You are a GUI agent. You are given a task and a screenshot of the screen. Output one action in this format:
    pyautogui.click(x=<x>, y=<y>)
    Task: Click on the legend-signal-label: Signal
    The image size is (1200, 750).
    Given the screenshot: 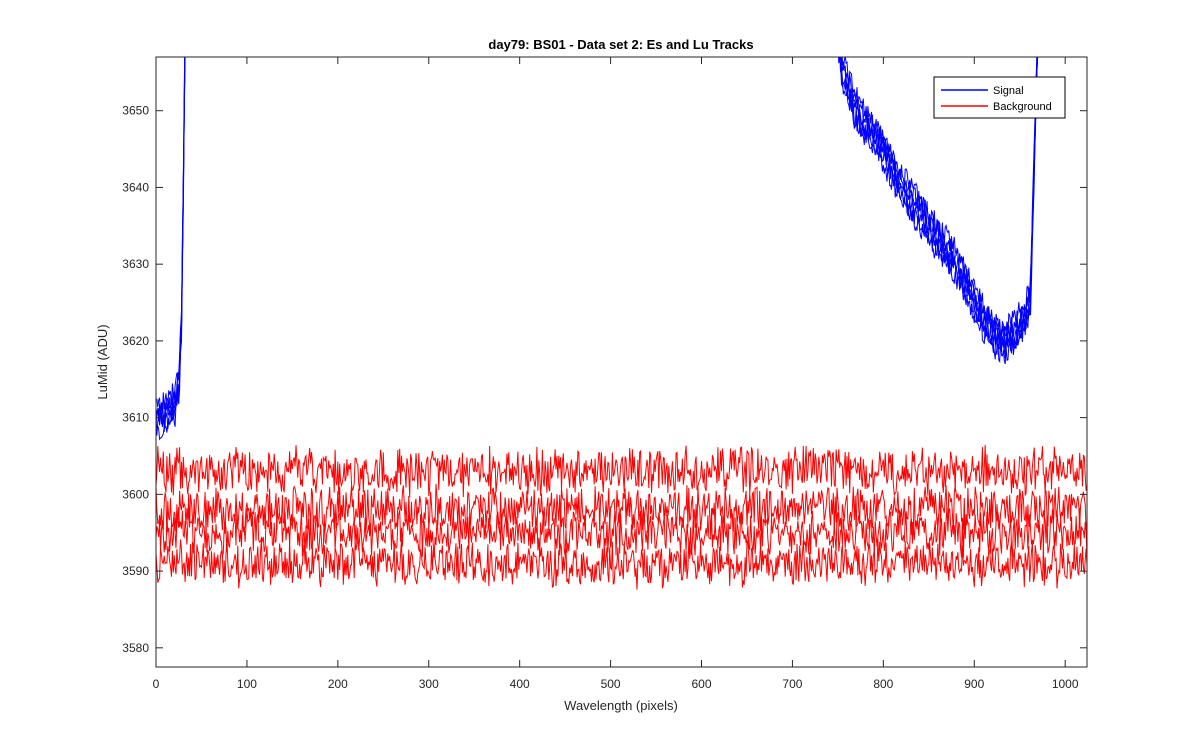 What is the action you would take?
    pyautogui.click(x=1008, y=91)
    